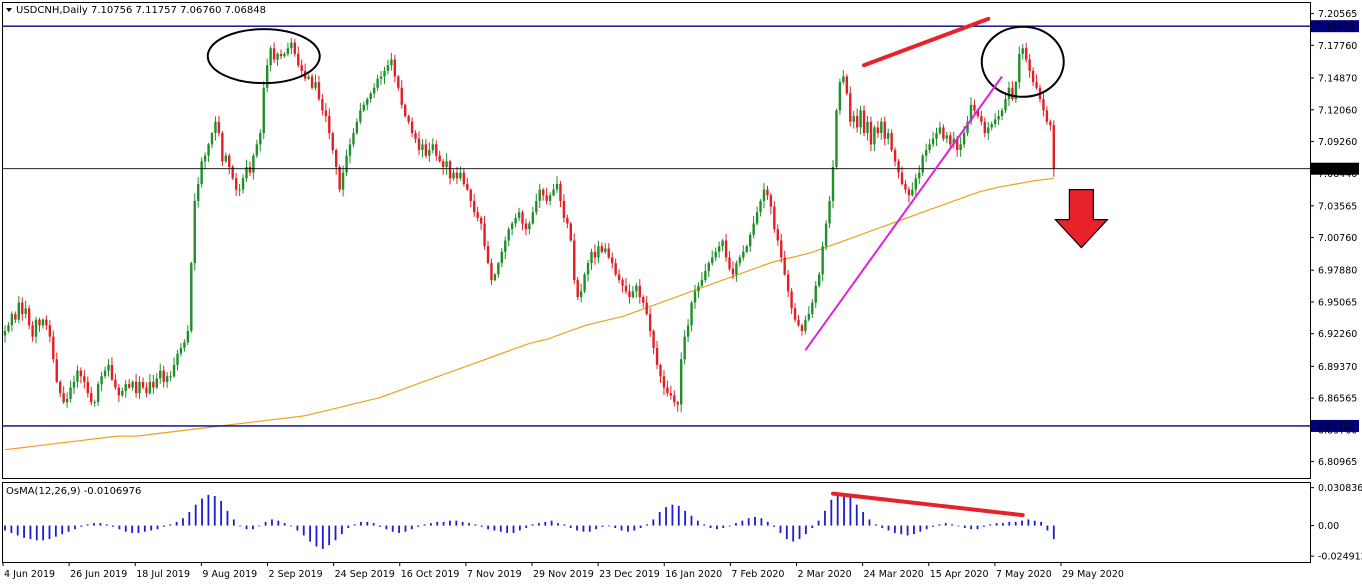 This screenshot has width=1362, height=584. I want to click on symbol-menu-icon, so click(9, 10).